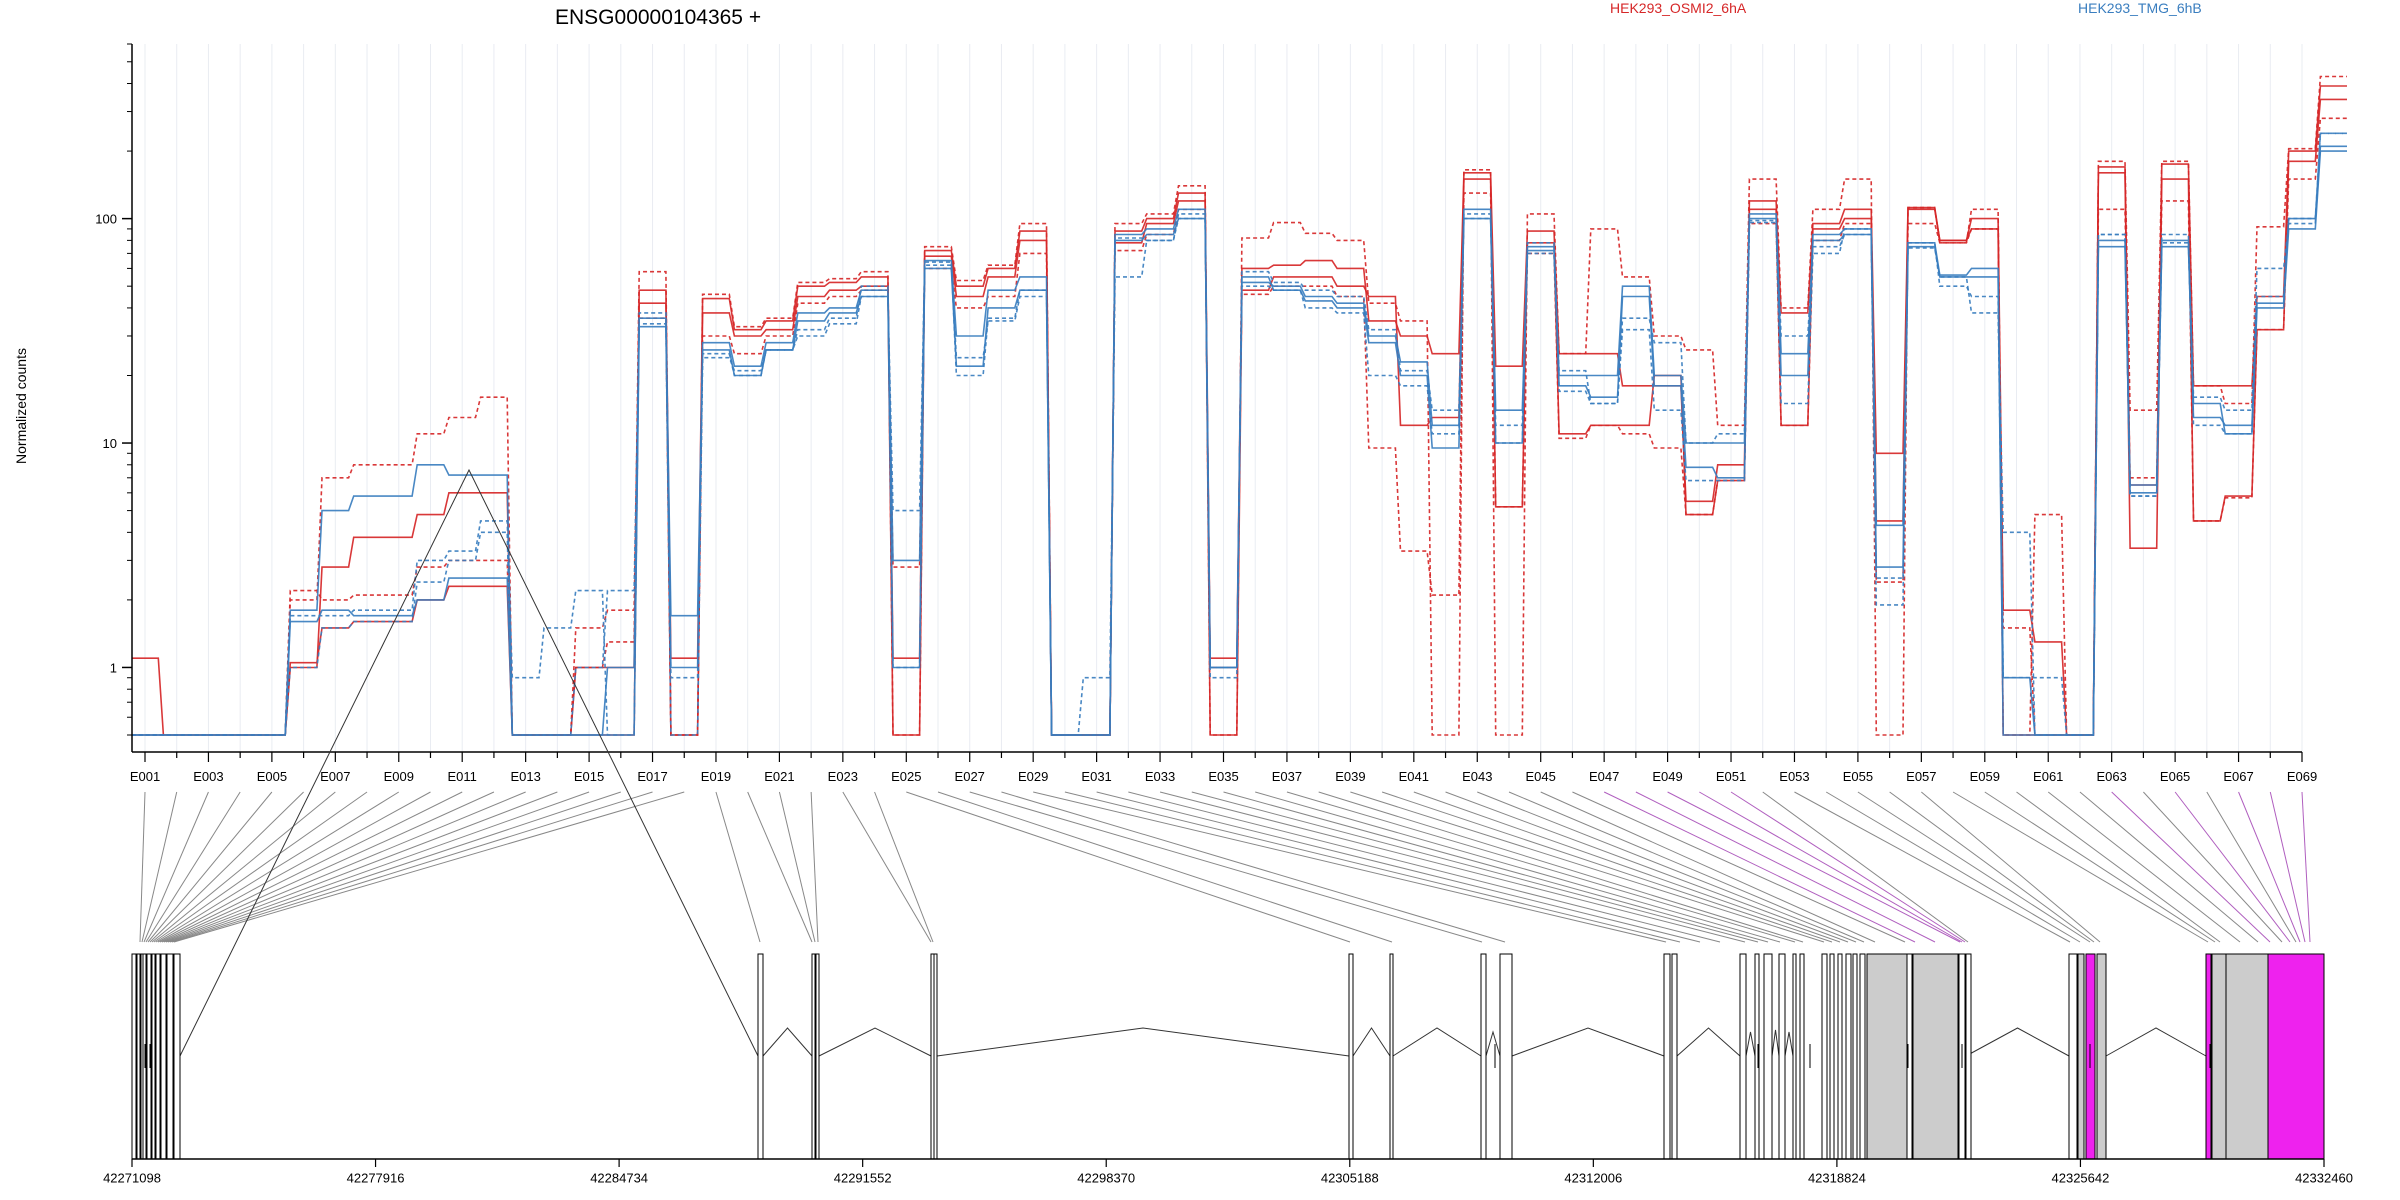 Image resolution: width=2400 pixels, height=1200 pixels. What do you see at coordinates (1794, 776) in the screenshot?
I see `exon-tick-label: E053` at bounding box center [1794, 776].